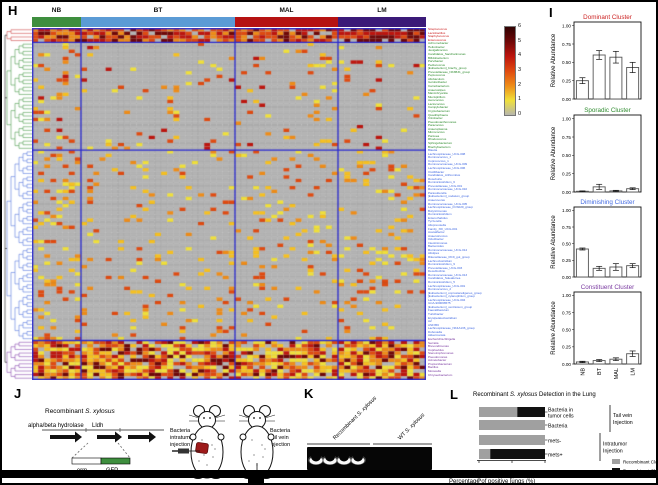 This screenshot has height=485, width=658. I want to click on taxon-label: Bacillus, so click(433, 367).